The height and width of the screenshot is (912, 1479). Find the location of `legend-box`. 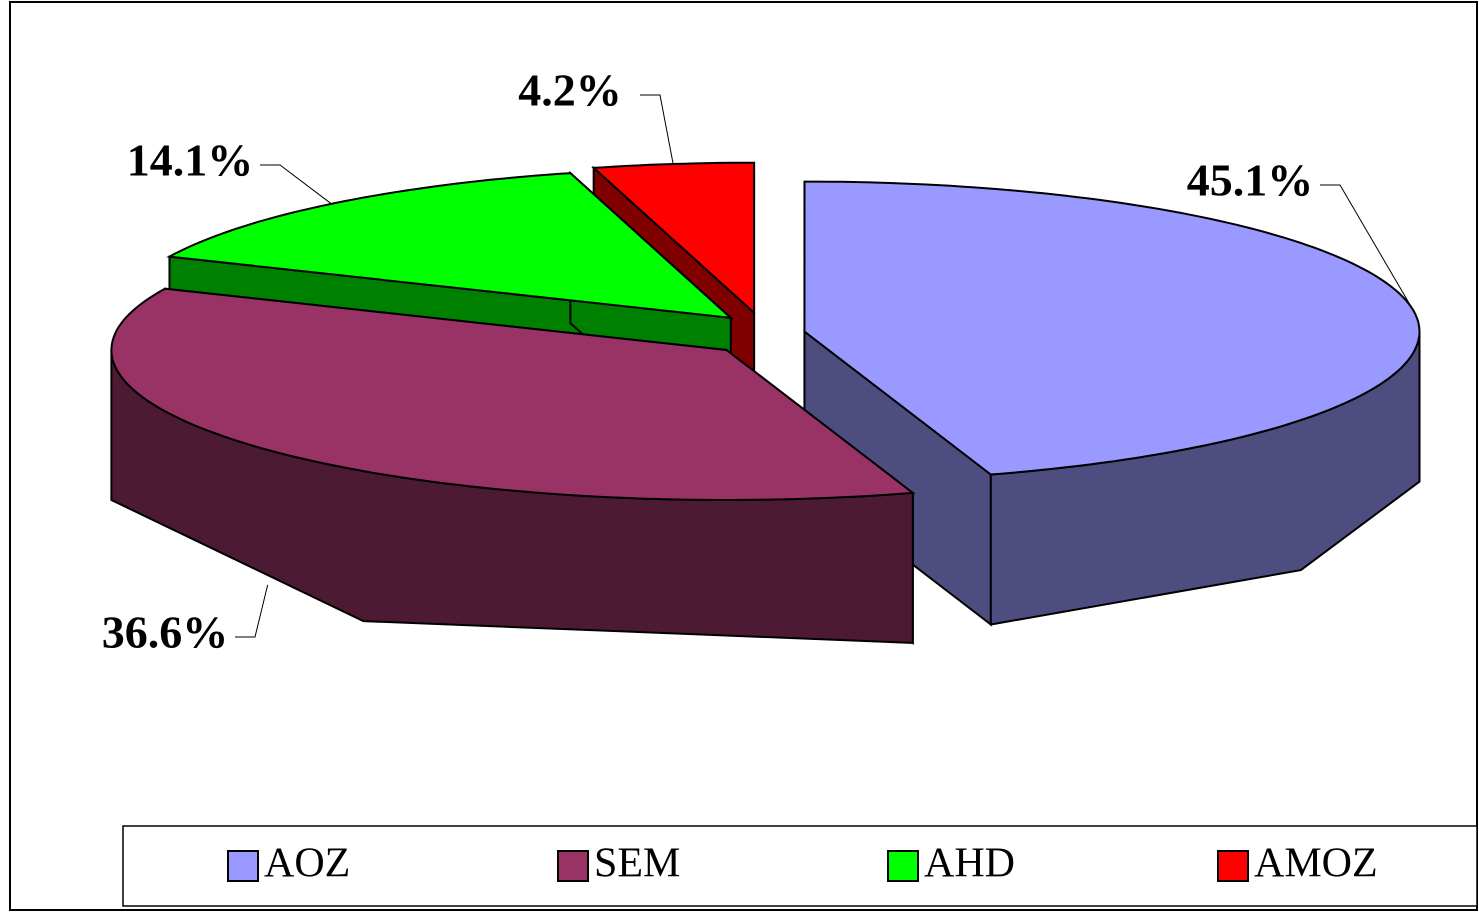

legend-box is located at coordinates (800, 866).